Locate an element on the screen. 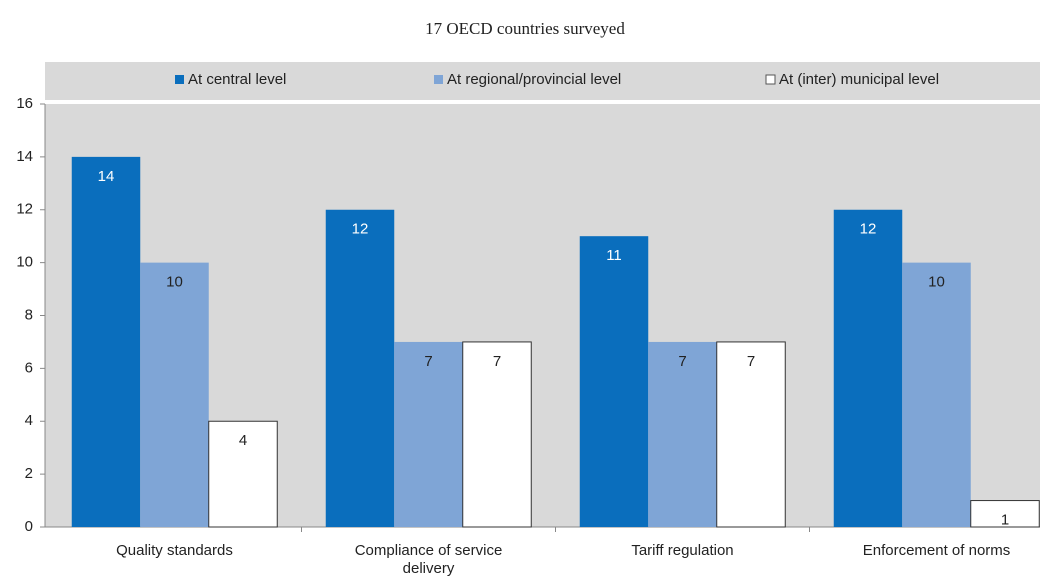 The height and width of the screenshot is (579, 1051). legend-background is located at coordinates (542, 81).